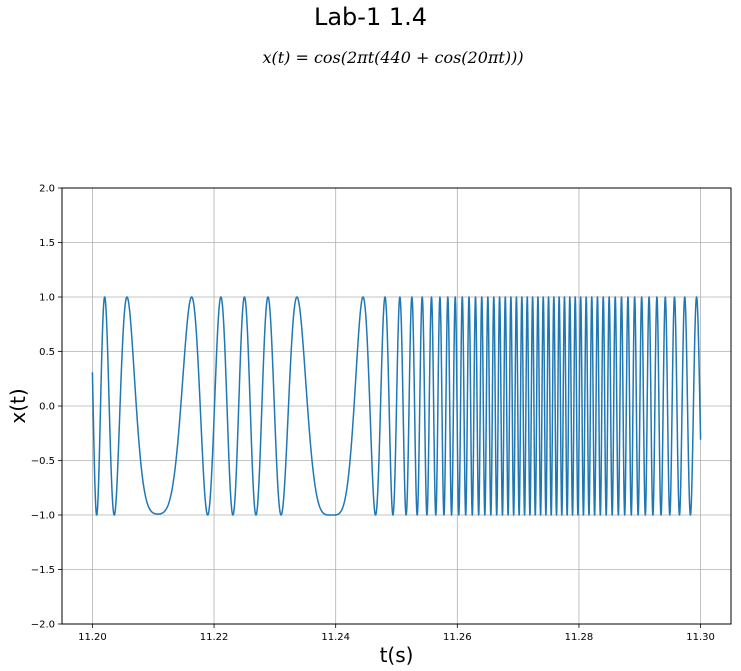 The width and height of the screenshot is (741, 671). I want to click on chart-subtitle: x(t) = cos(2πt(440 + cos(20πt))), so click(393, 57).